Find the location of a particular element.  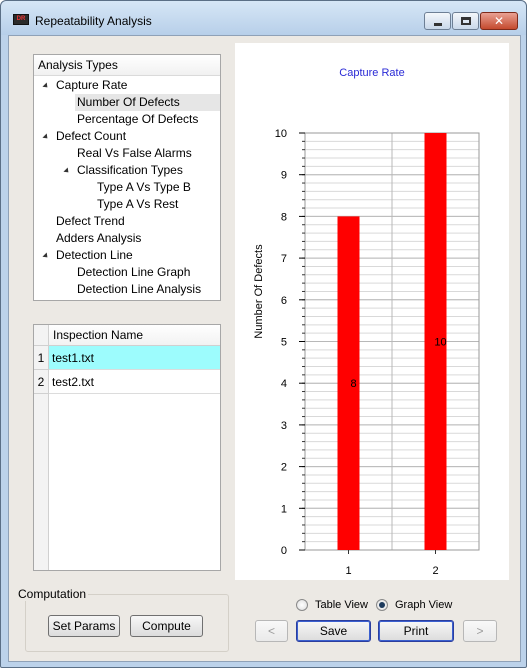

tree-node: Detection Line is located at coordinates (137, 255).